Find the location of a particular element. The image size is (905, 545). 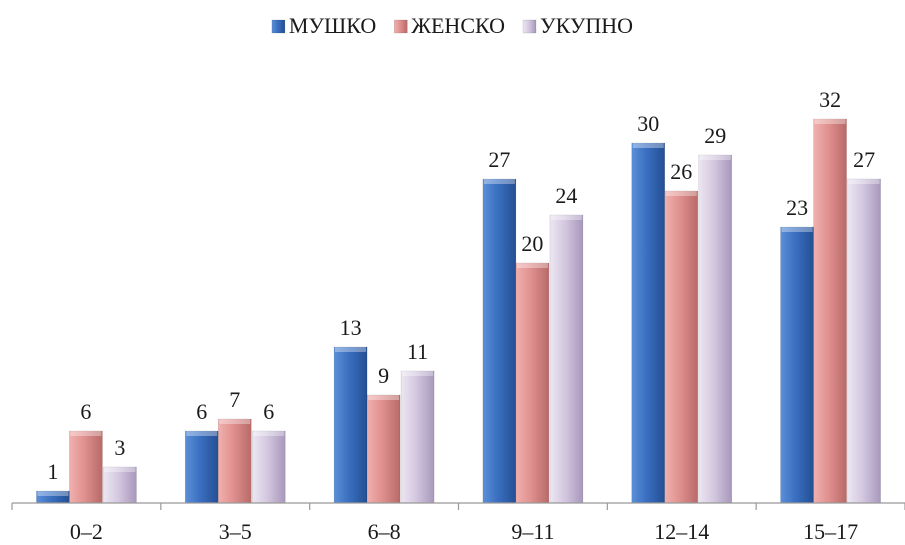

x-tick-label: 3–5 is located at coordinates (235, 531).